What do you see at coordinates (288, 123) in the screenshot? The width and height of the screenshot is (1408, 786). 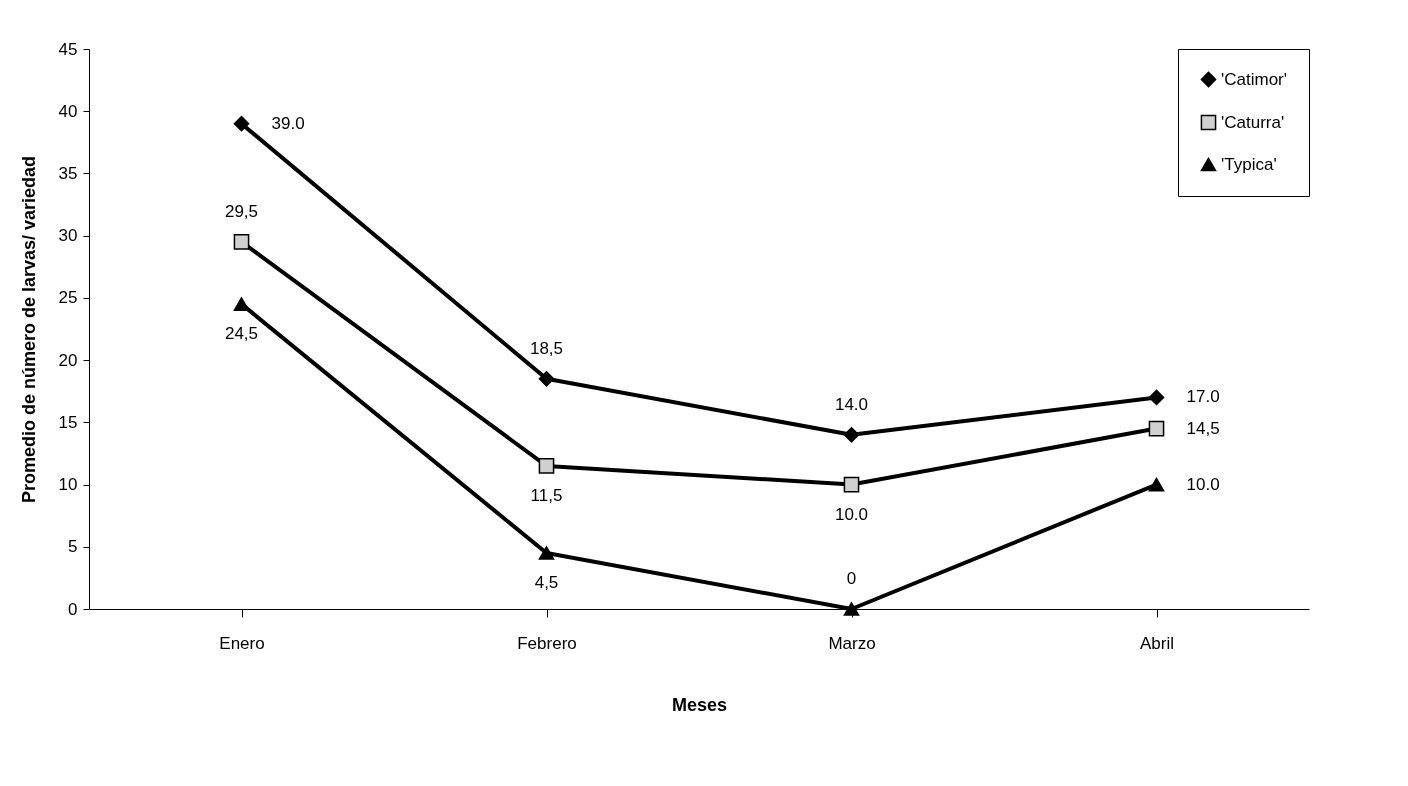 I see `data-label: 39.0` at bounding box center [288, 123].